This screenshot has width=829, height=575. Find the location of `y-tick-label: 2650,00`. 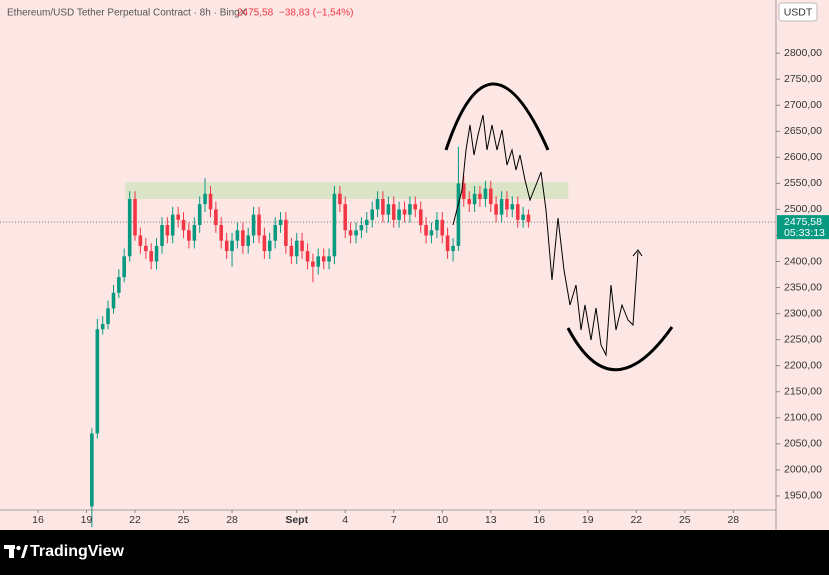

y-tick-label: 2650,00 is located at coordinates (803, 131).